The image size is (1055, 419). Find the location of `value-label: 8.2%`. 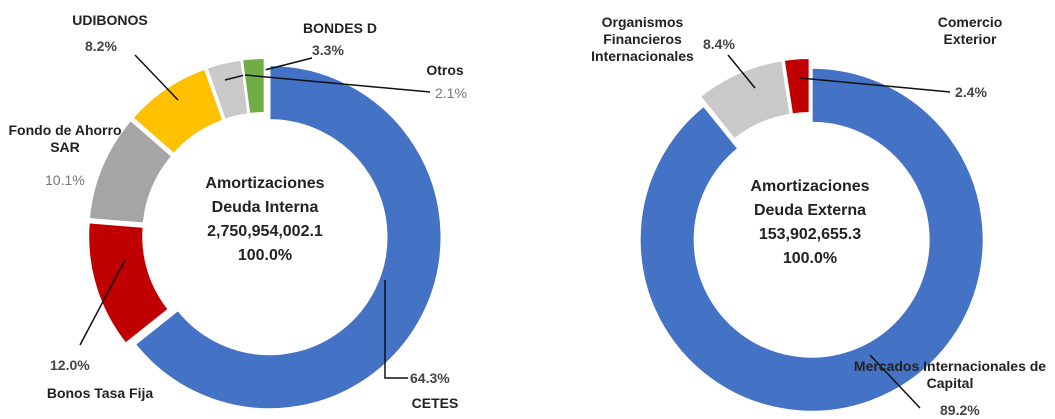

value-label: 8.2% is located at coordinates (101, 46).